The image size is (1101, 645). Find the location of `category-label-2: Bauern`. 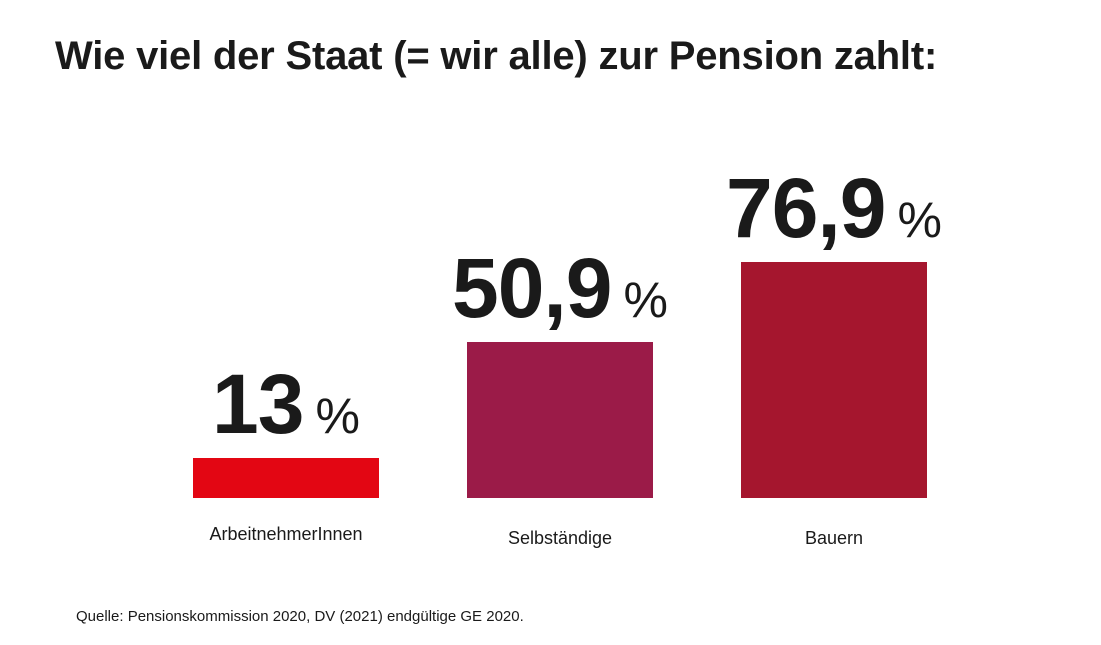

category-label-2: Bauern is located at coordinates (834, 538).